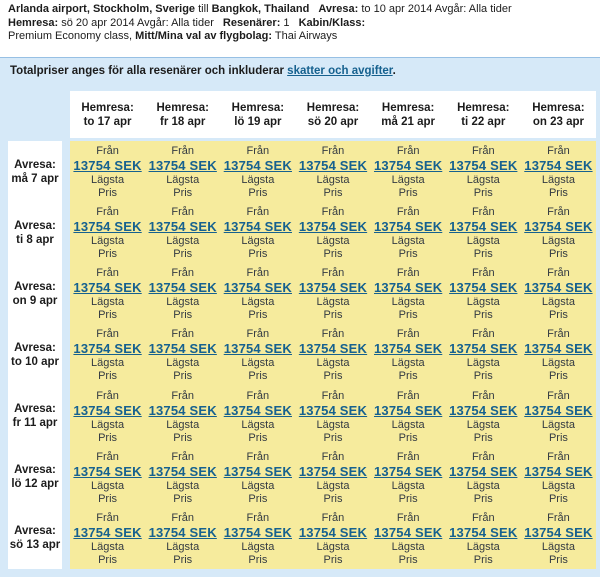 This screenshot has width=600, height=577. Describe the element at coordinates (183, 121) in the screenshot. I see `column-header-date: fr 18 apr` at that location.